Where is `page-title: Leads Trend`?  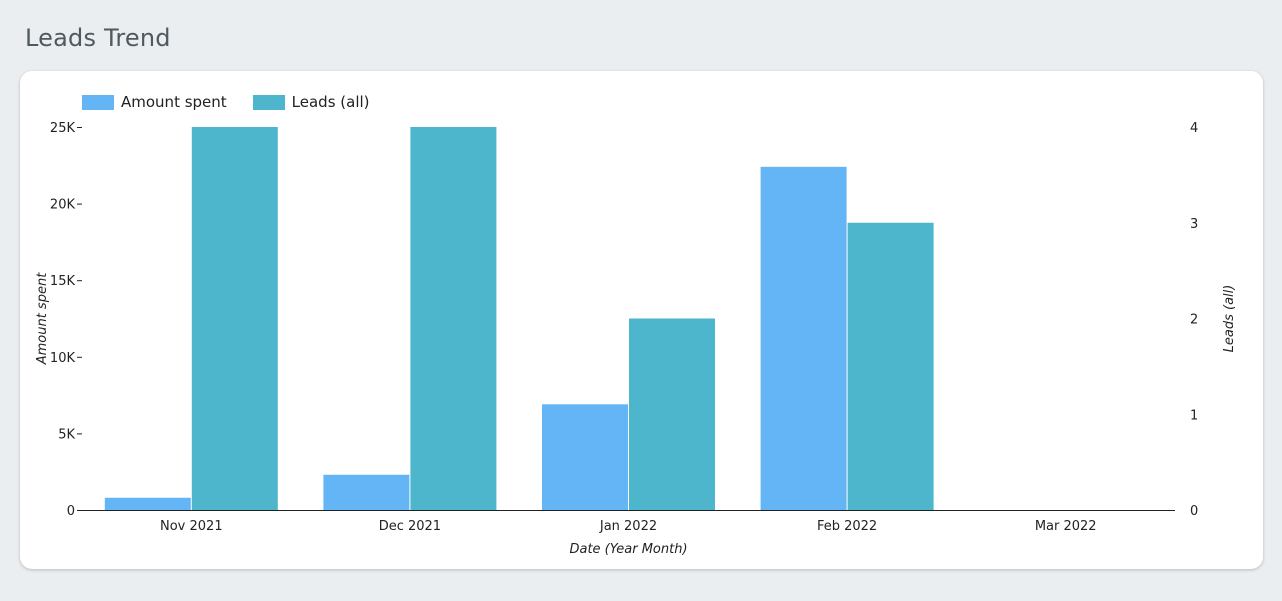 page-title: Leads Trend is located at coordinates (98, 38).